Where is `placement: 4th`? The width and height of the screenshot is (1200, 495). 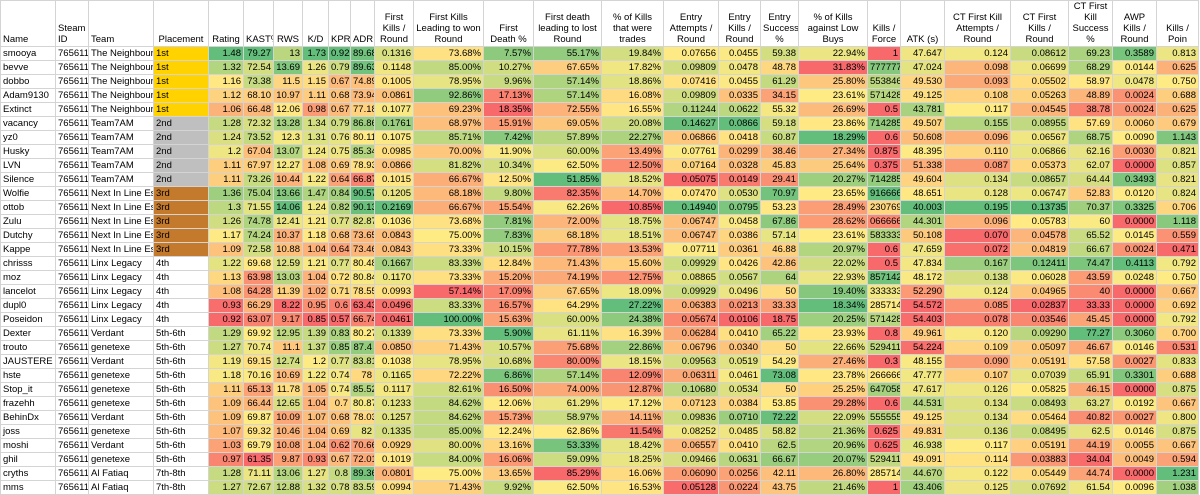 placement: 4th is located at coordinates (181, 263).